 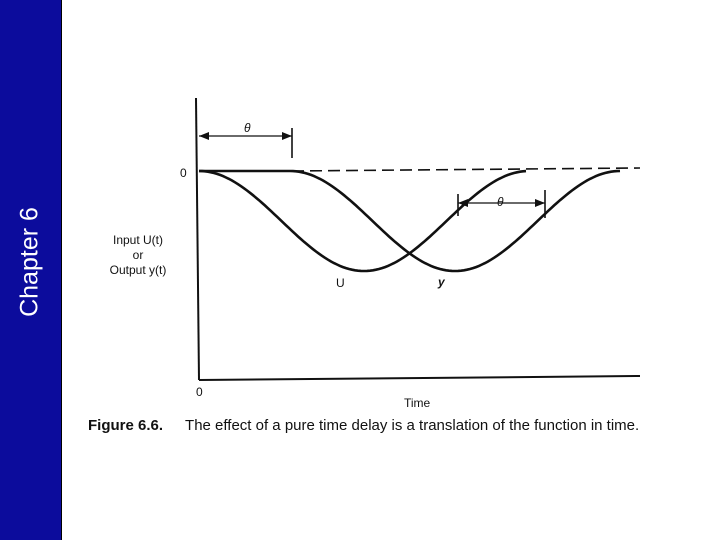 What do you see at coordinates (197, 239) in the screenshot?
I see `vertical-axis` at bounding box center [197, 239].